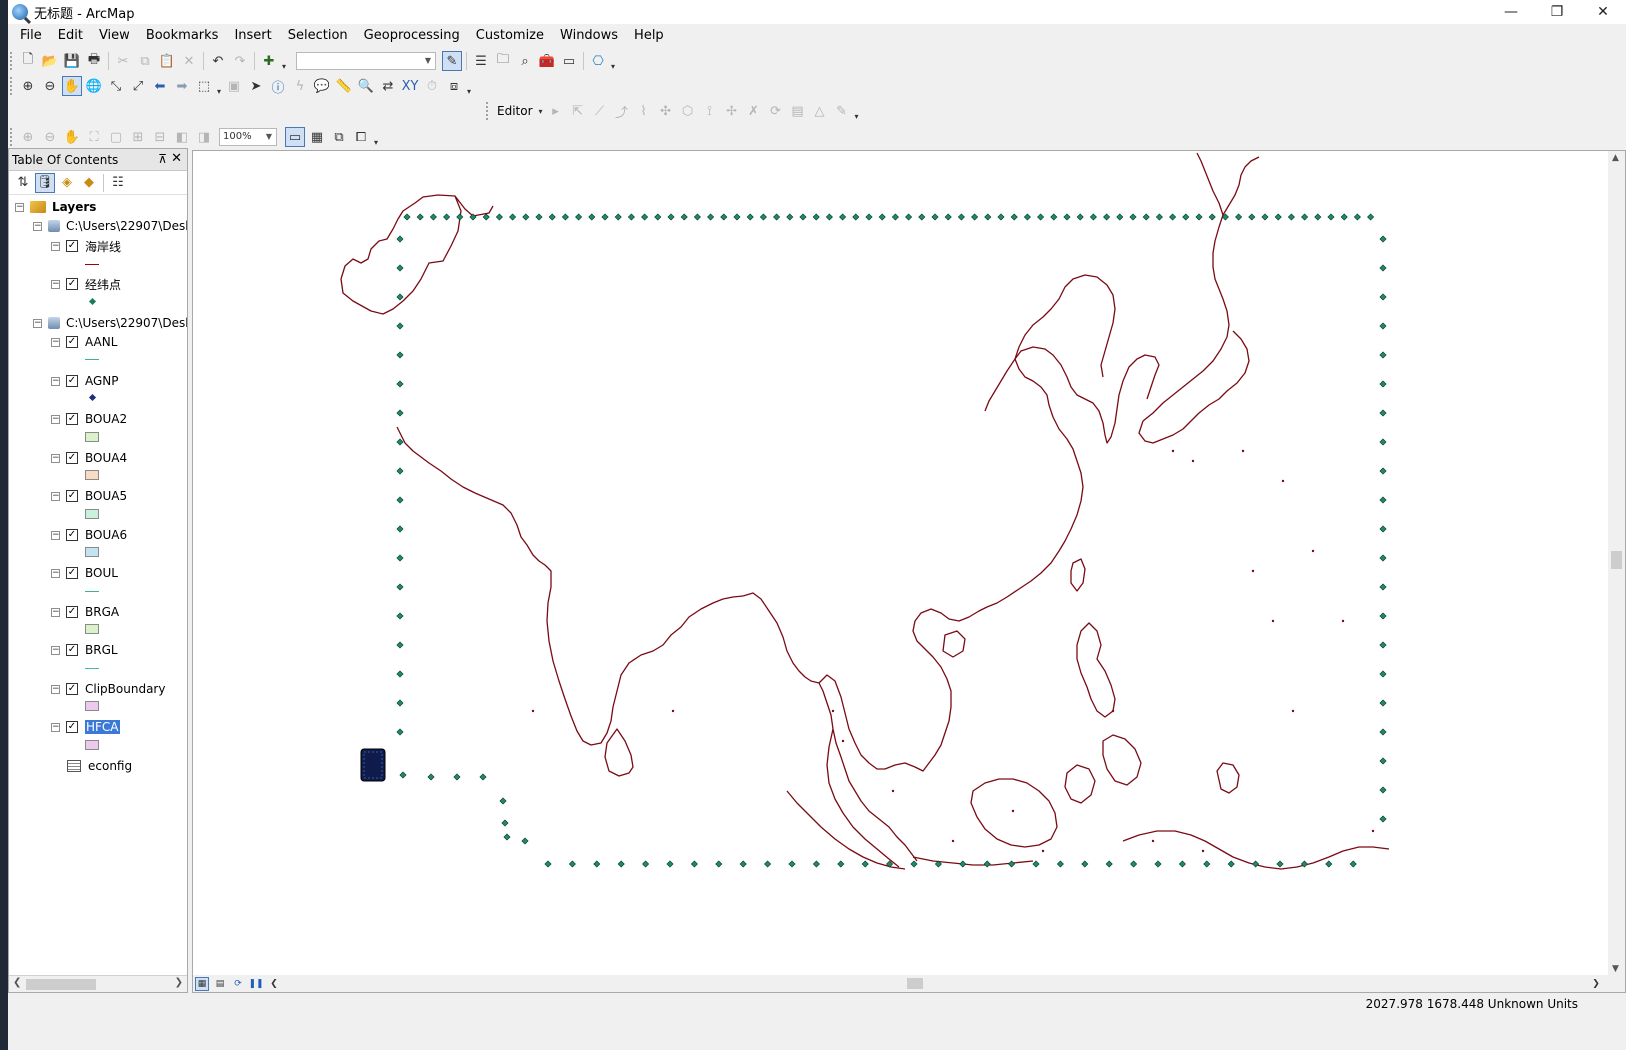 The image size is (1626, 1050). I want to click on python-window-icon: ▭, so click(569, 61).